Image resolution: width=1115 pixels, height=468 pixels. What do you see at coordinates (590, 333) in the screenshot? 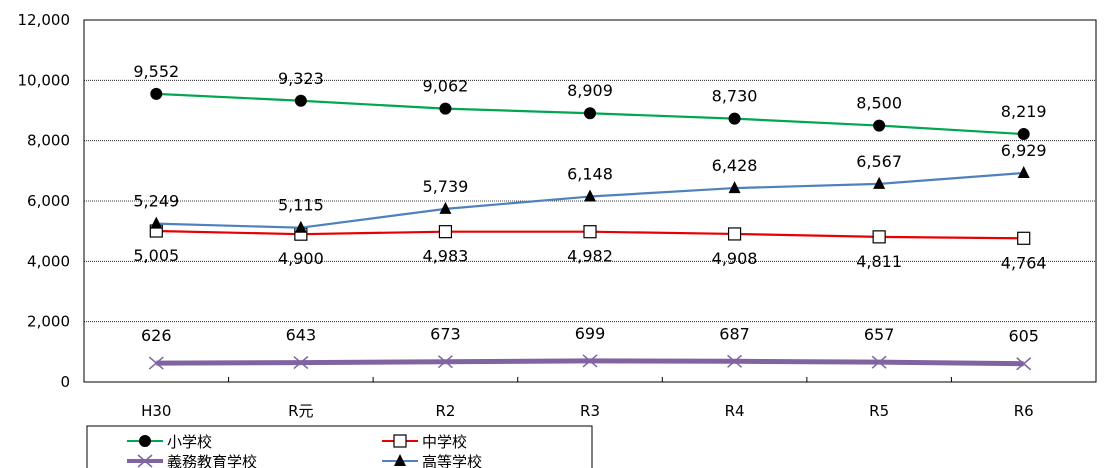
I see `data-label: 699` at bounding box center [590, 333].